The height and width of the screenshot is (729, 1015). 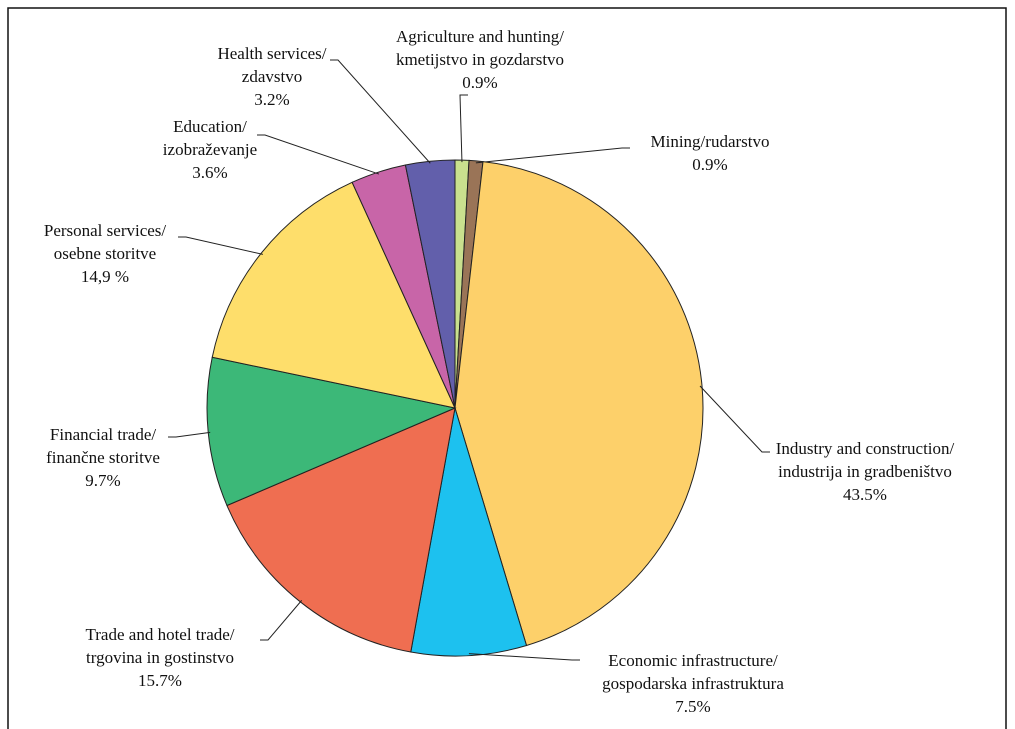 I want to click on label-line: industrija in gradbeništvo, so click(x=865, y=471).